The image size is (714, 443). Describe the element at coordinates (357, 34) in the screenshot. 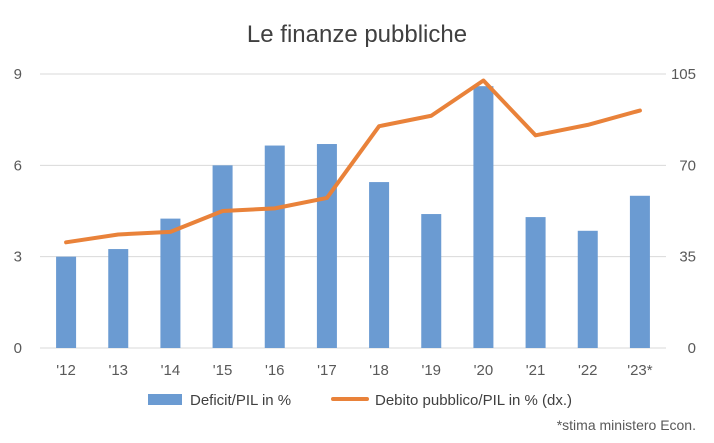

I see `chart-title: Le finanze pubbliche` at that location.